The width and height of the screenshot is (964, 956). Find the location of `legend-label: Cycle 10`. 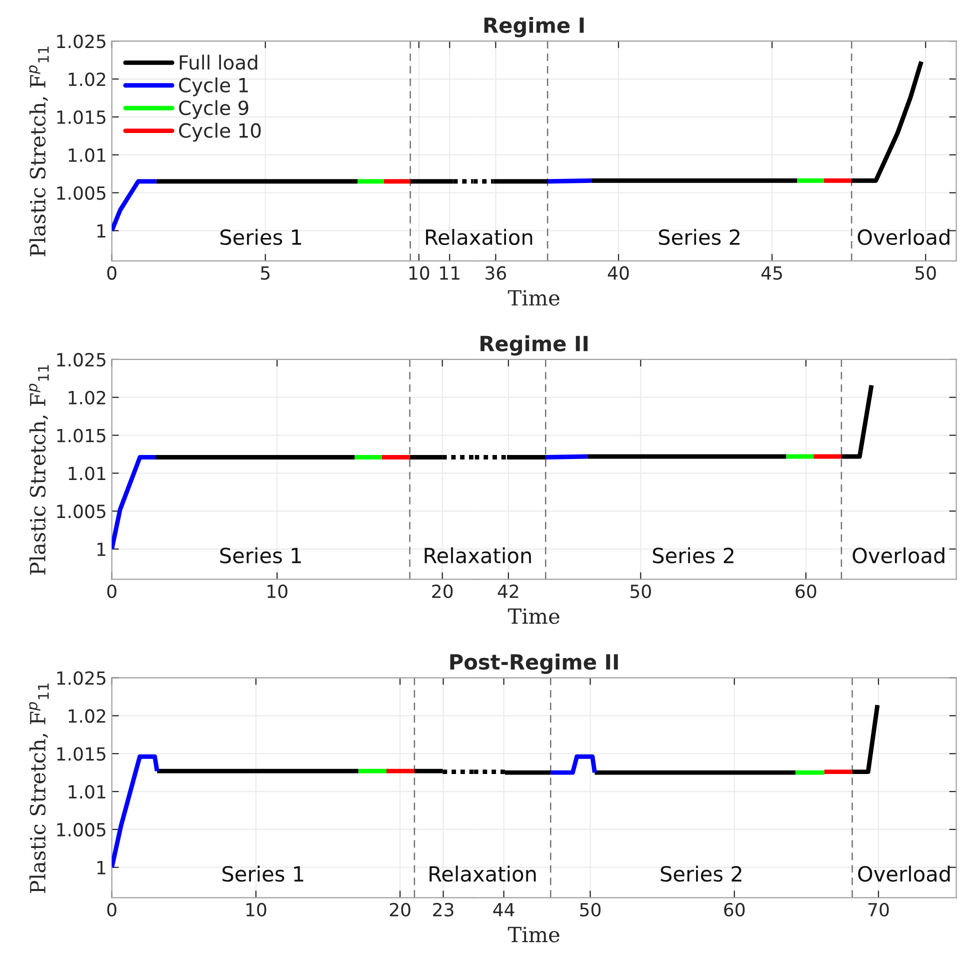

legend-label: Cycle 10 is located at coordinates (220, 132).